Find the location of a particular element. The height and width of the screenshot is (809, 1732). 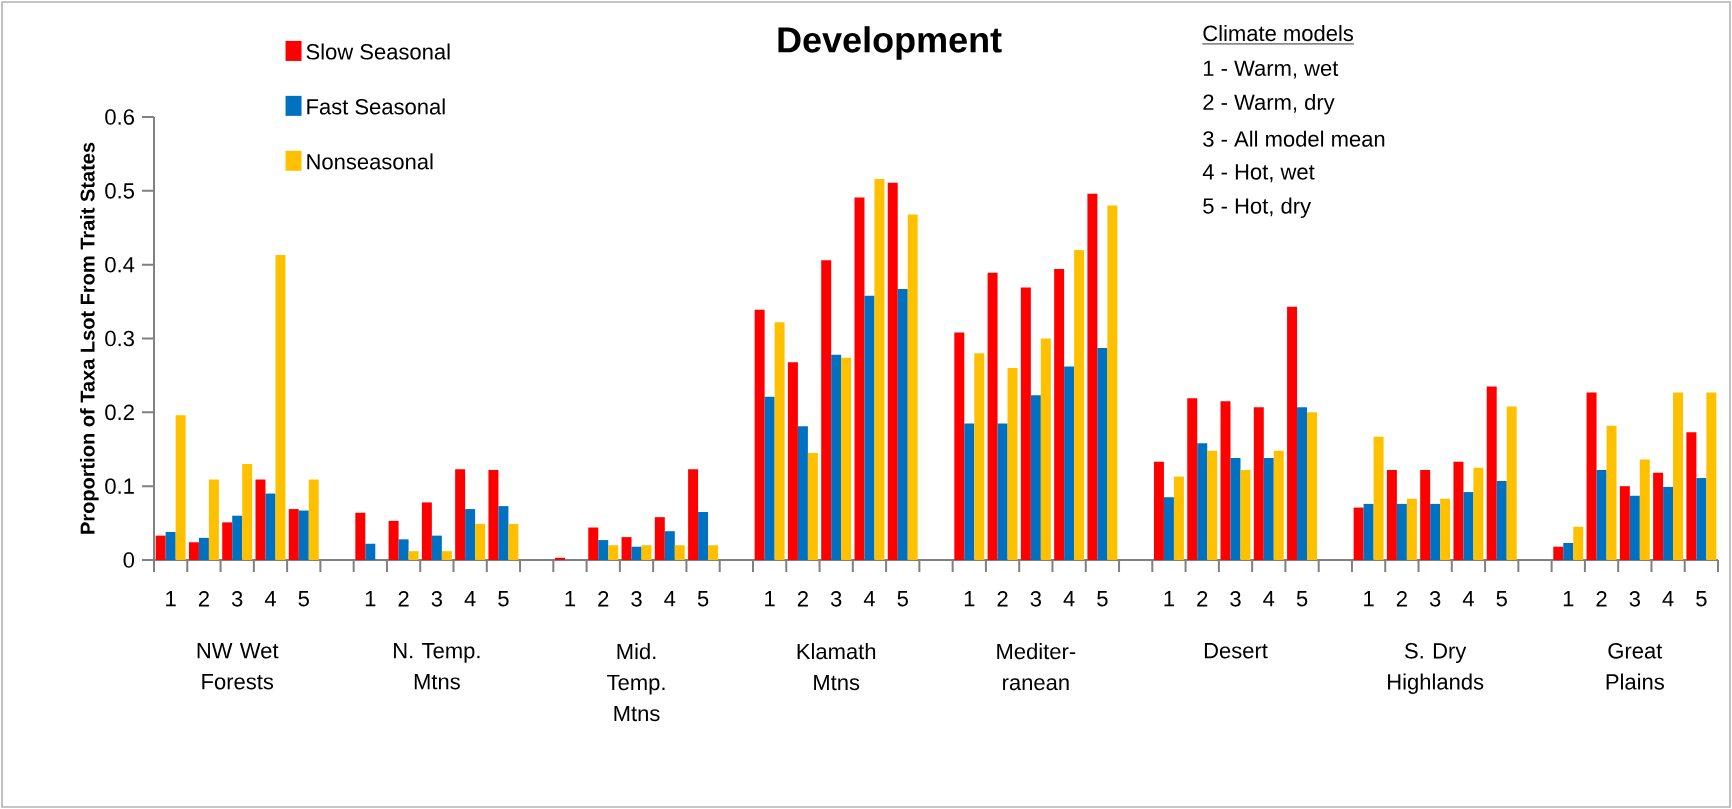

annotation: 3 - All model mean is located at coordinates (1294, 138).